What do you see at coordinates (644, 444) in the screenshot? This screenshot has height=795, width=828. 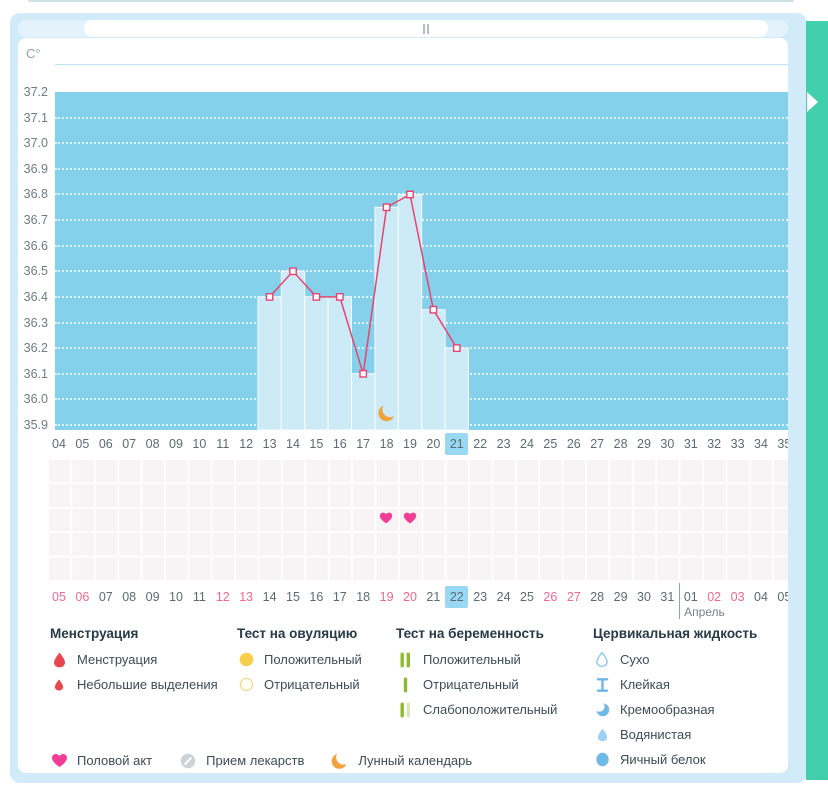 I see `cycle-day-cell: 29` at bounding box center [644, 444].